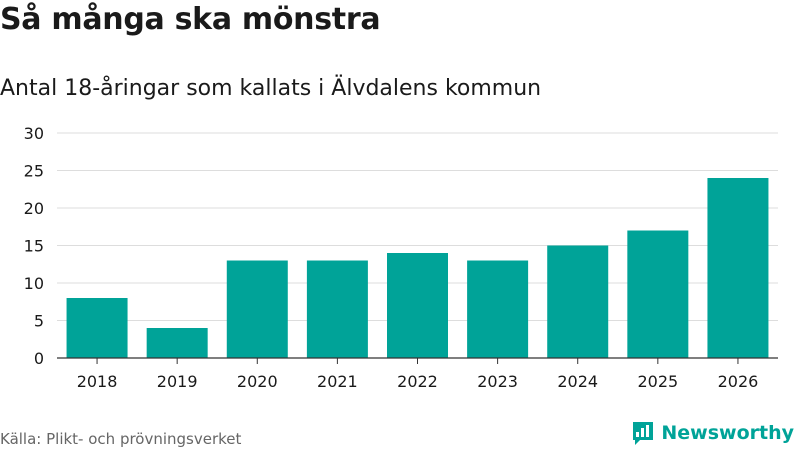 The image size is (800, 450). I want to click on x-tick-label: 2026, so click(738, 381).